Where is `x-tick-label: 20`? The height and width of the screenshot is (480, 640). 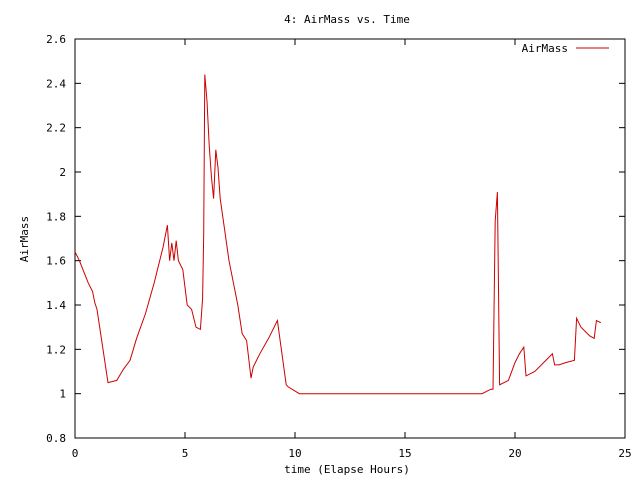 x-tick-label: 20 is located at coordinates (514, 453).